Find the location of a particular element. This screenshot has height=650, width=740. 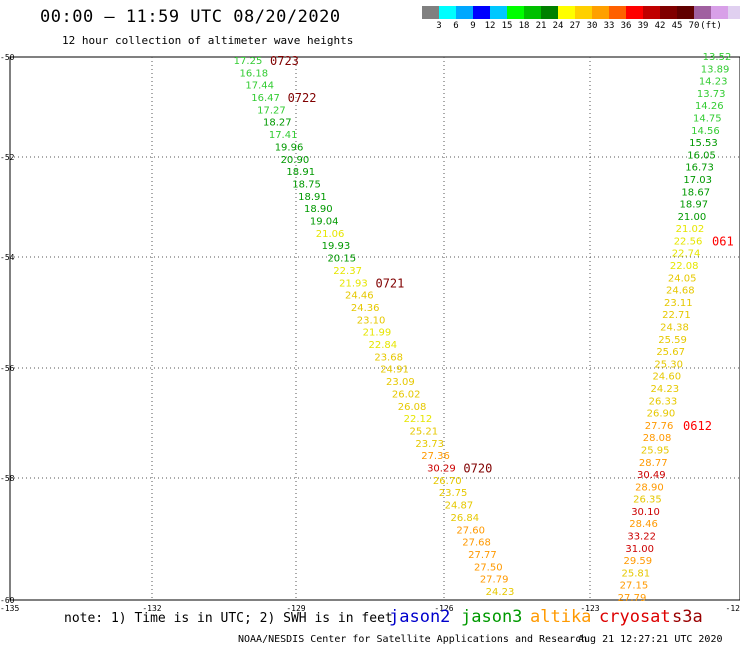

scale-label: 33 is located at coordinates (609, 26).